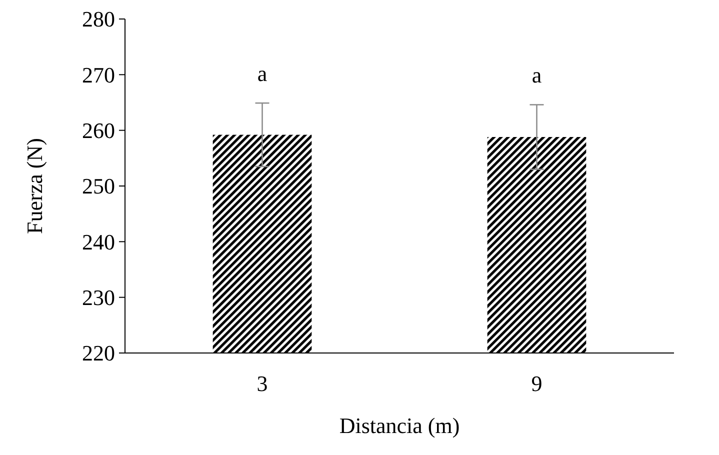 The height and width of the screenshot is (455, 719). I want to click on x-tick-label: 9, so click(536, 383).